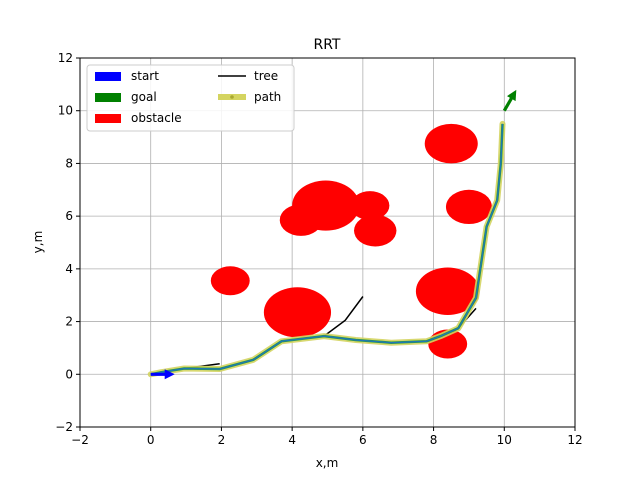 This screenshot has width=640, height=480. Describe the element at coordinates (64, 427) in the screenshot. I see `y-tick-label: −2` at that location.